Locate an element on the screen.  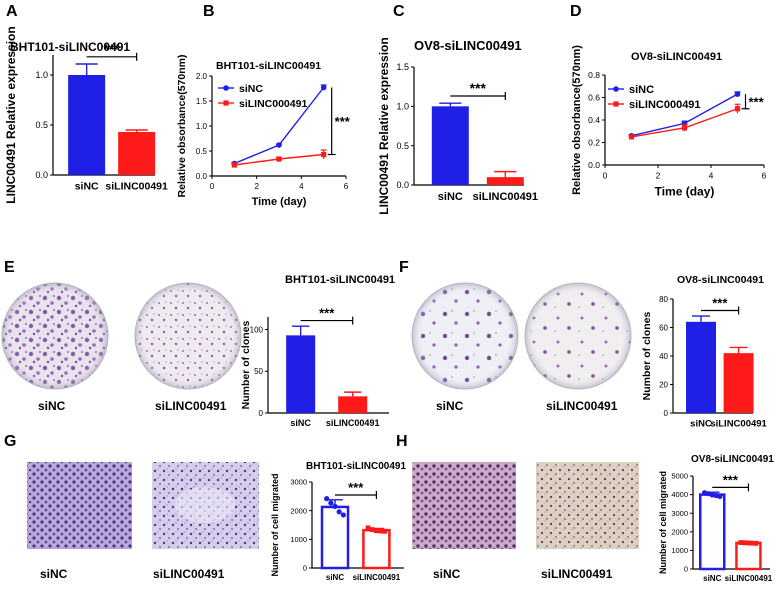
panel-a-title: BHT101-siLINC00491 is located at coordinates (70, 47).